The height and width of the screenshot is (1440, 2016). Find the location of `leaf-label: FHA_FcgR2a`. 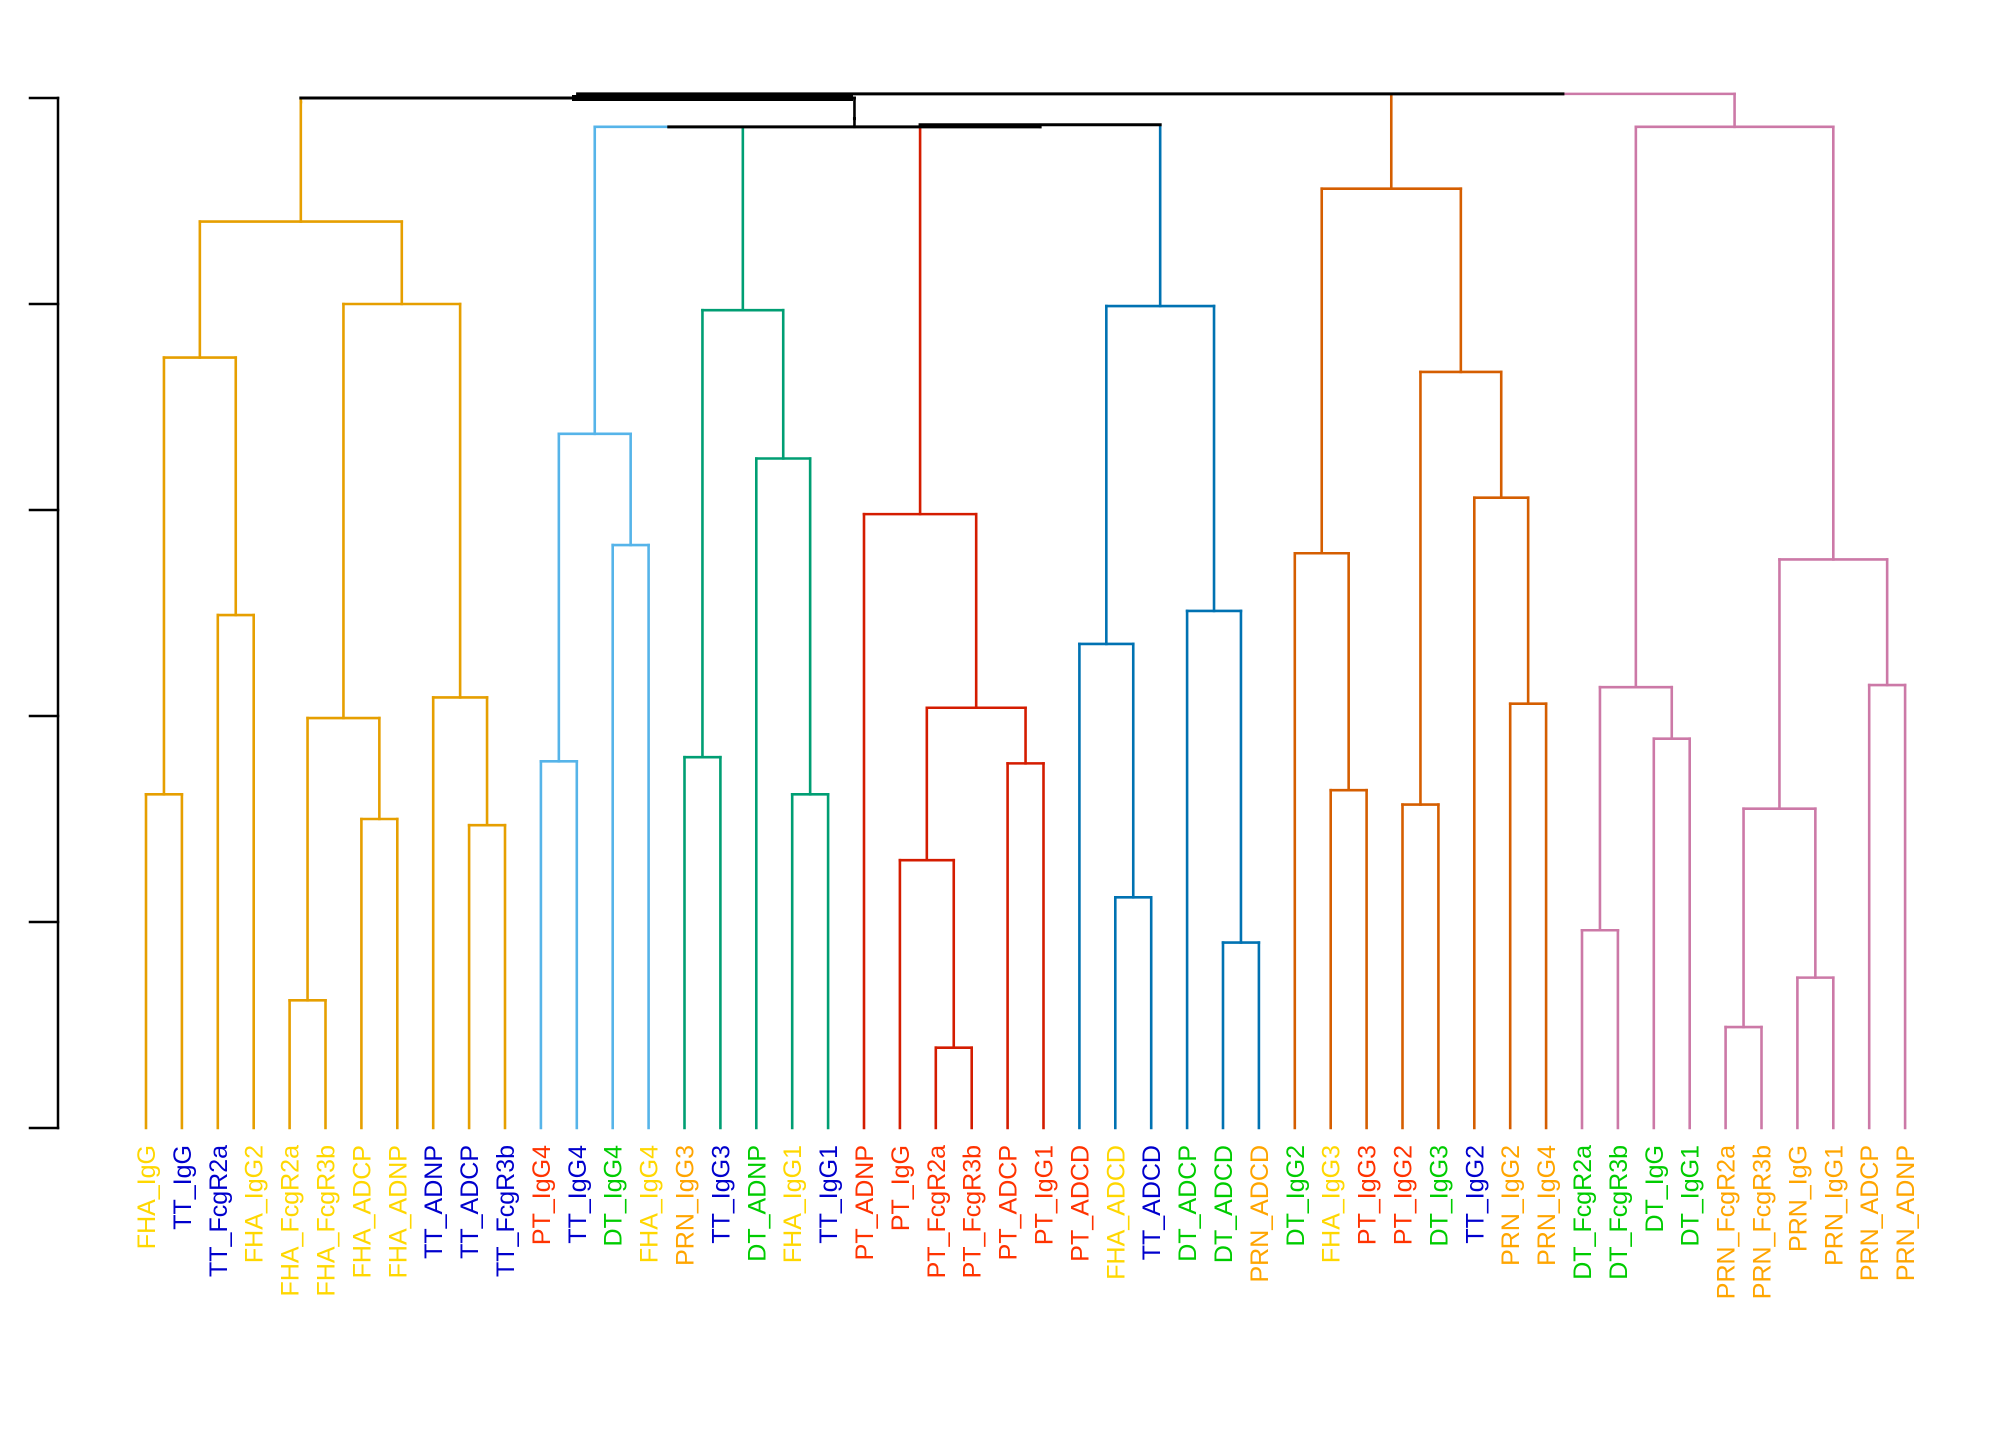

leaf-label: FHA_FcgR2a is located at coordinates (291, 1221).